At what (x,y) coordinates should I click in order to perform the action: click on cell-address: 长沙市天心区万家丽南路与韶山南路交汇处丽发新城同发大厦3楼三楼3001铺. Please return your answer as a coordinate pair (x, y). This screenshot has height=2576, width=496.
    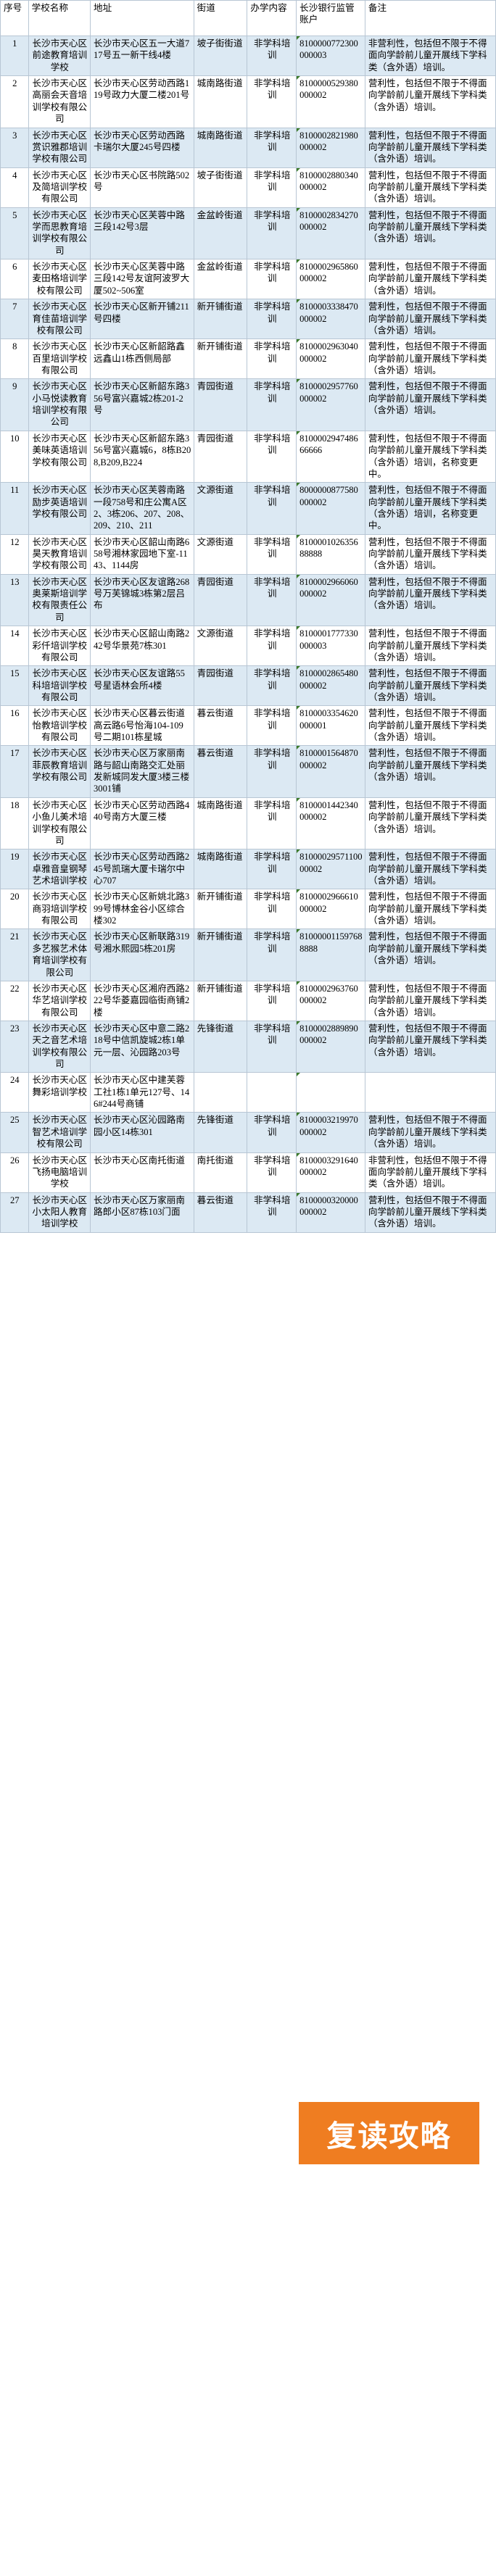
    Looking at the image, I should click on (142, 771).